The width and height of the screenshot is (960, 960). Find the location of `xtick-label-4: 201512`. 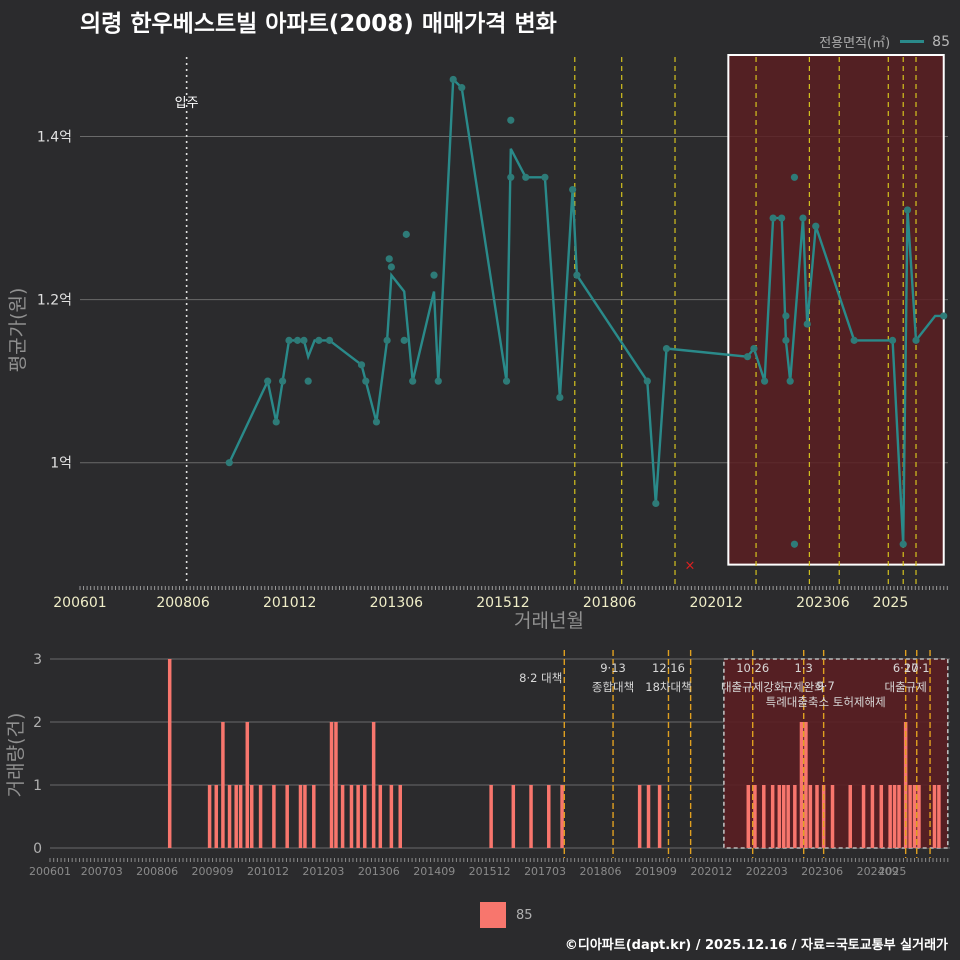

xtick-label-4: 201512 is located at coordinates (502, 603).